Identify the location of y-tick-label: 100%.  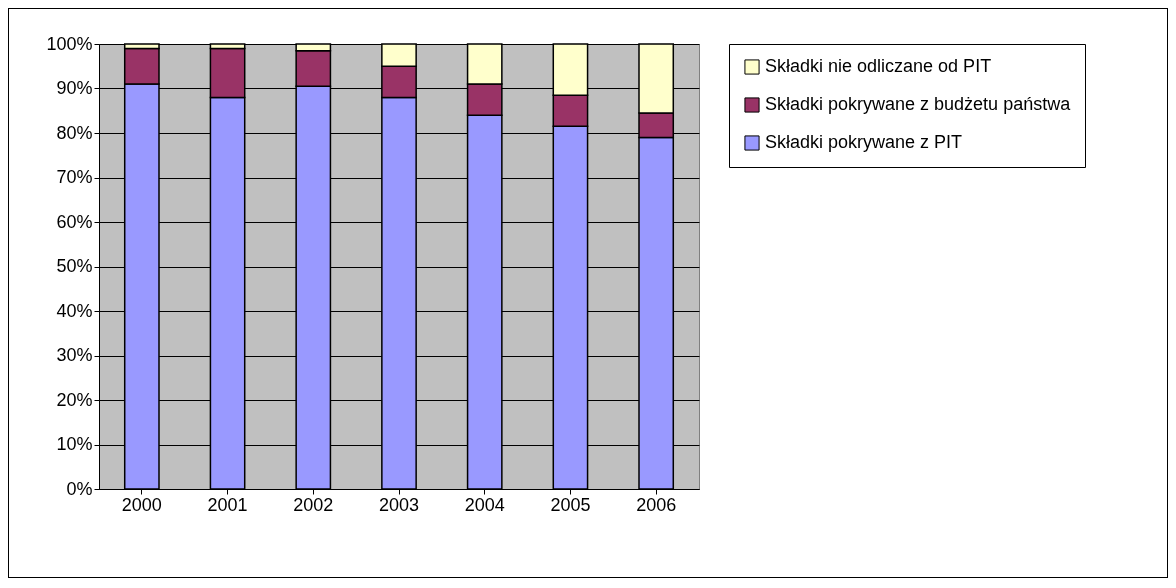
(69, 43).